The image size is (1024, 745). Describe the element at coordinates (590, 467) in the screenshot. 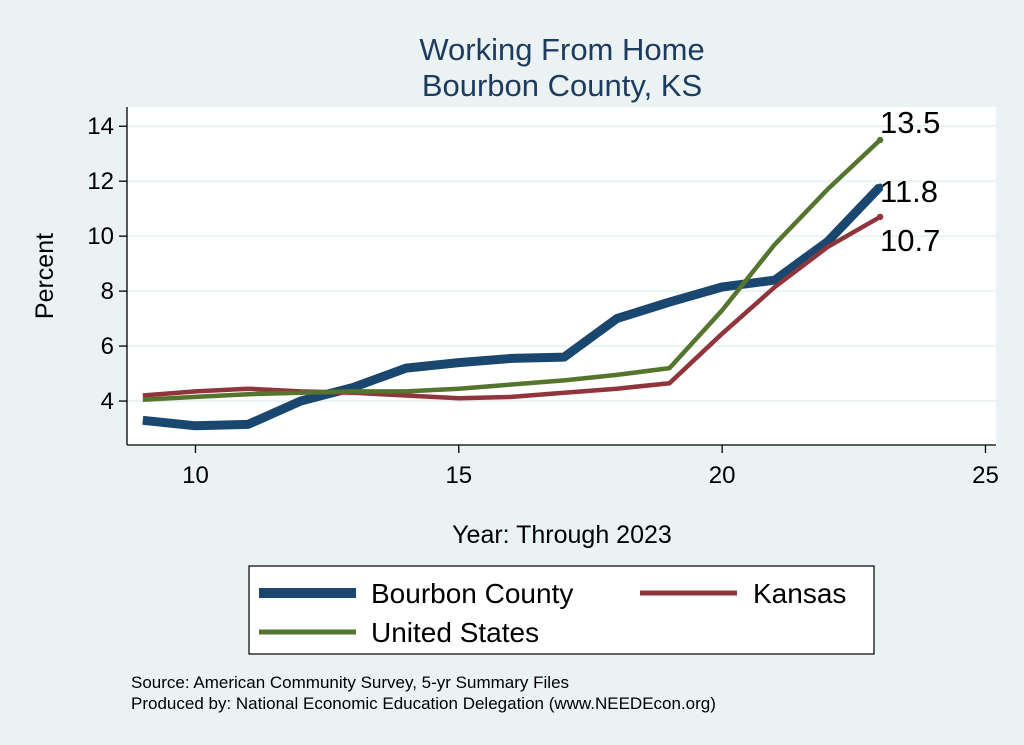

I see `x-axis-ticks: 10 15 20 25` at that location.